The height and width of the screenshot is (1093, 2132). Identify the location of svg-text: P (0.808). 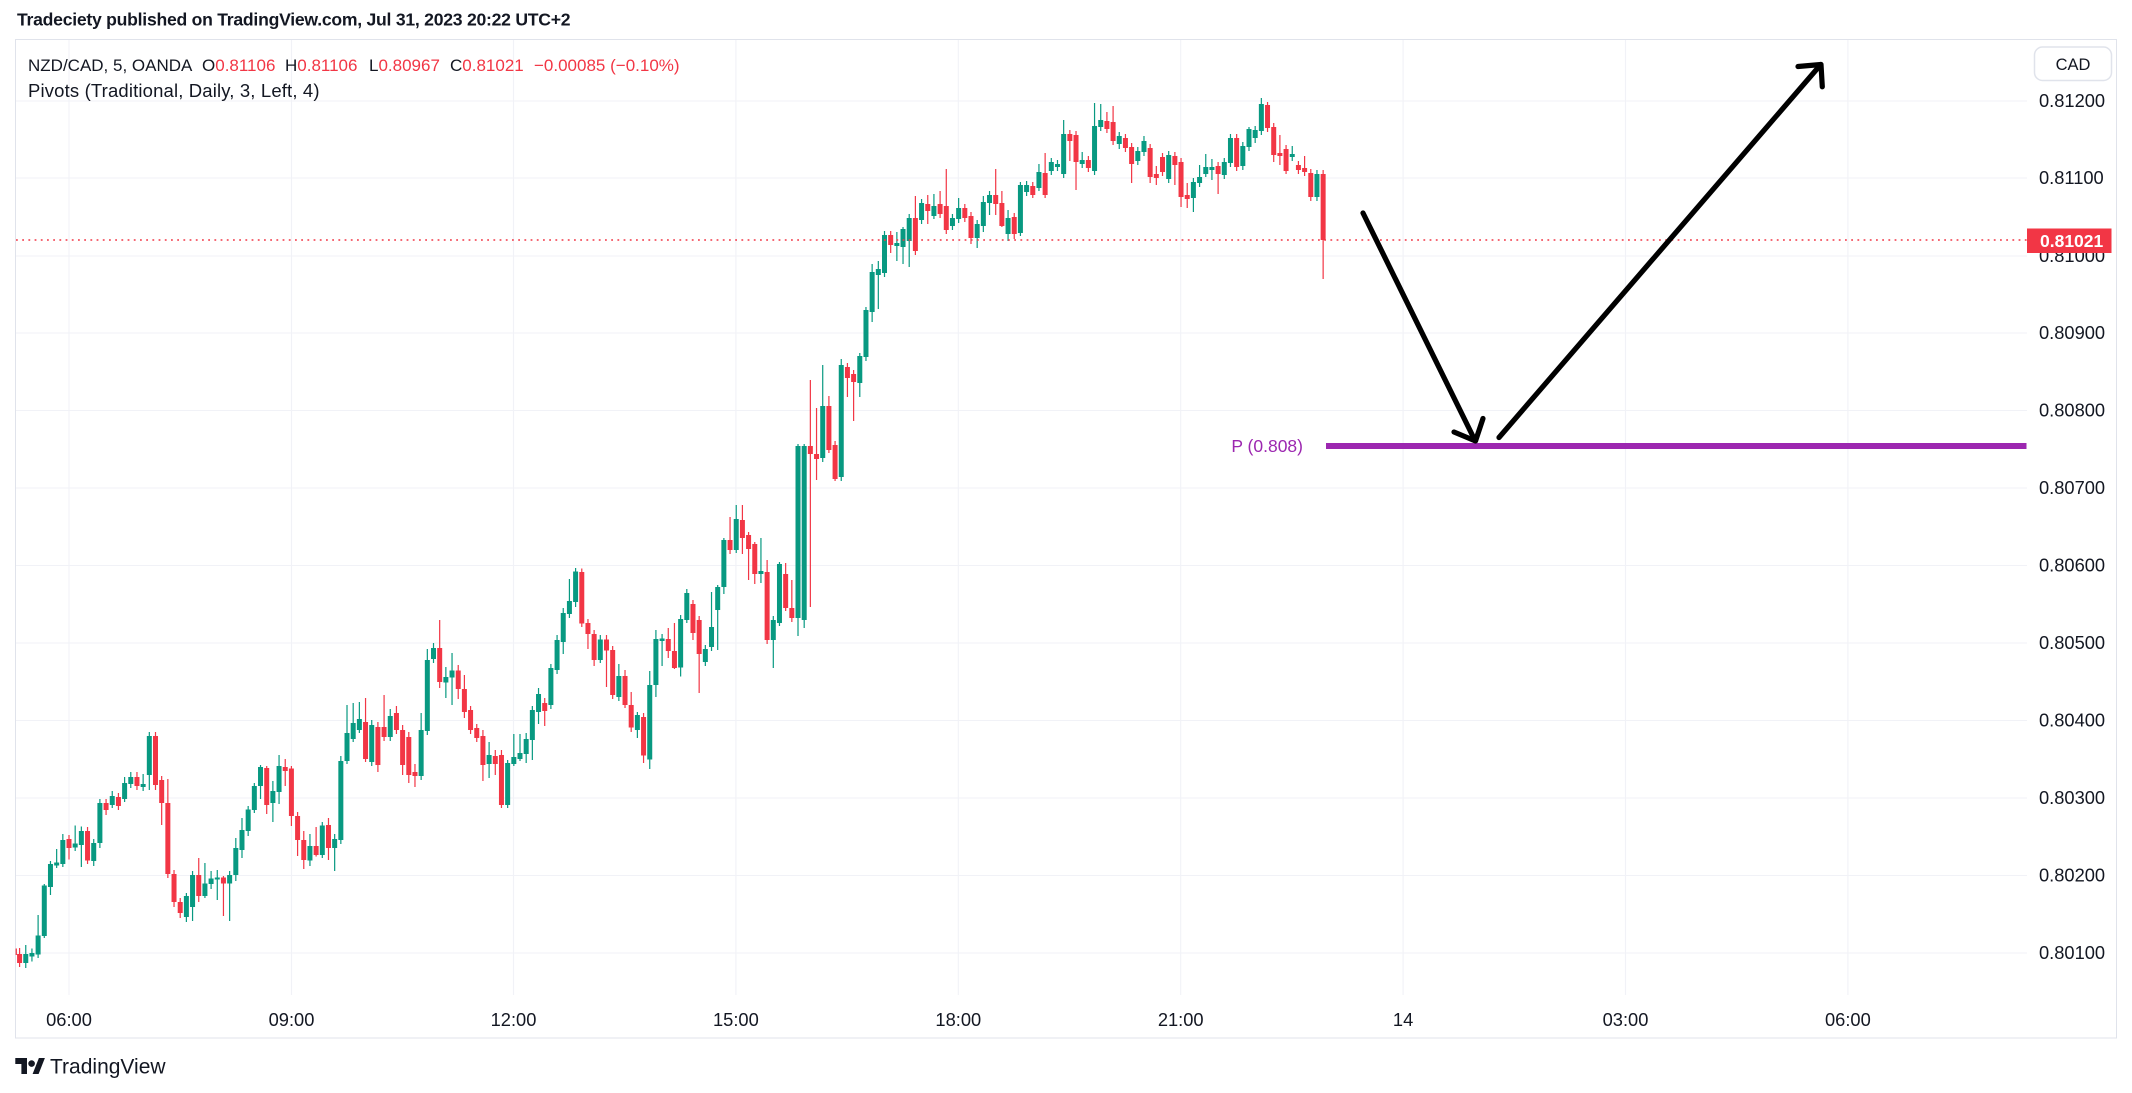
(1267, 446).